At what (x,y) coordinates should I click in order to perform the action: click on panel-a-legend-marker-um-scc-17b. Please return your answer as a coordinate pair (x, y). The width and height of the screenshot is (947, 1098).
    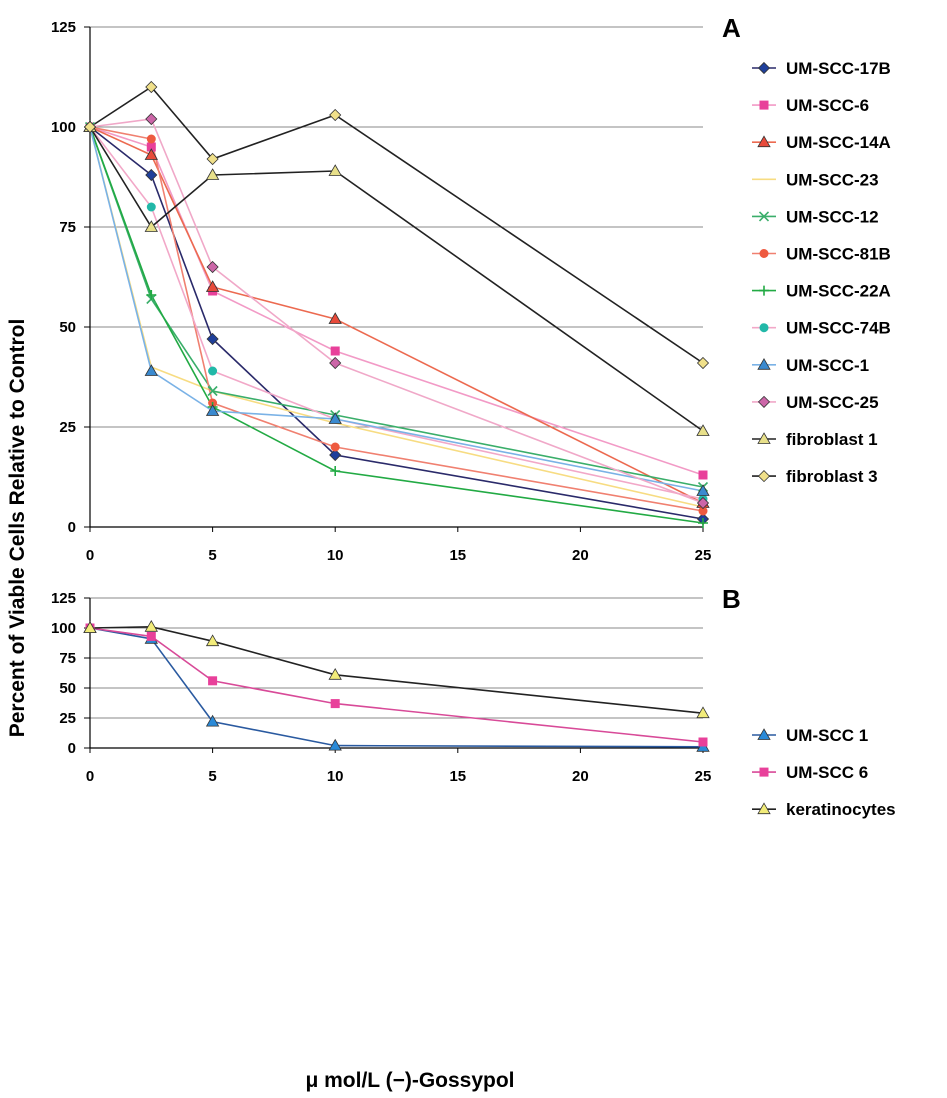
    Looking at the image, I should click on (764, 68).